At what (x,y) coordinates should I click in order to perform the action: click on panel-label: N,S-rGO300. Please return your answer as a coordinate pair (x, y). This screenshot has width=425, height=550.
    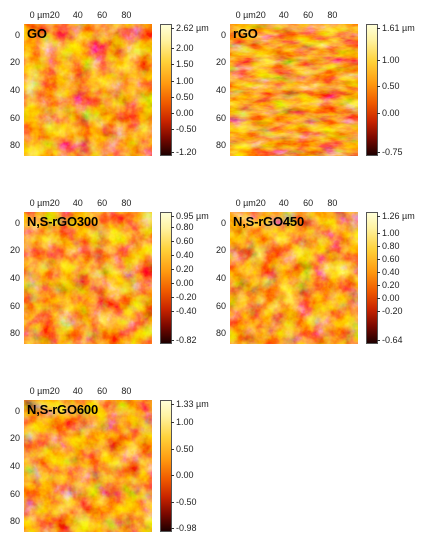
    Looking at the image, I should click on (62, 221).